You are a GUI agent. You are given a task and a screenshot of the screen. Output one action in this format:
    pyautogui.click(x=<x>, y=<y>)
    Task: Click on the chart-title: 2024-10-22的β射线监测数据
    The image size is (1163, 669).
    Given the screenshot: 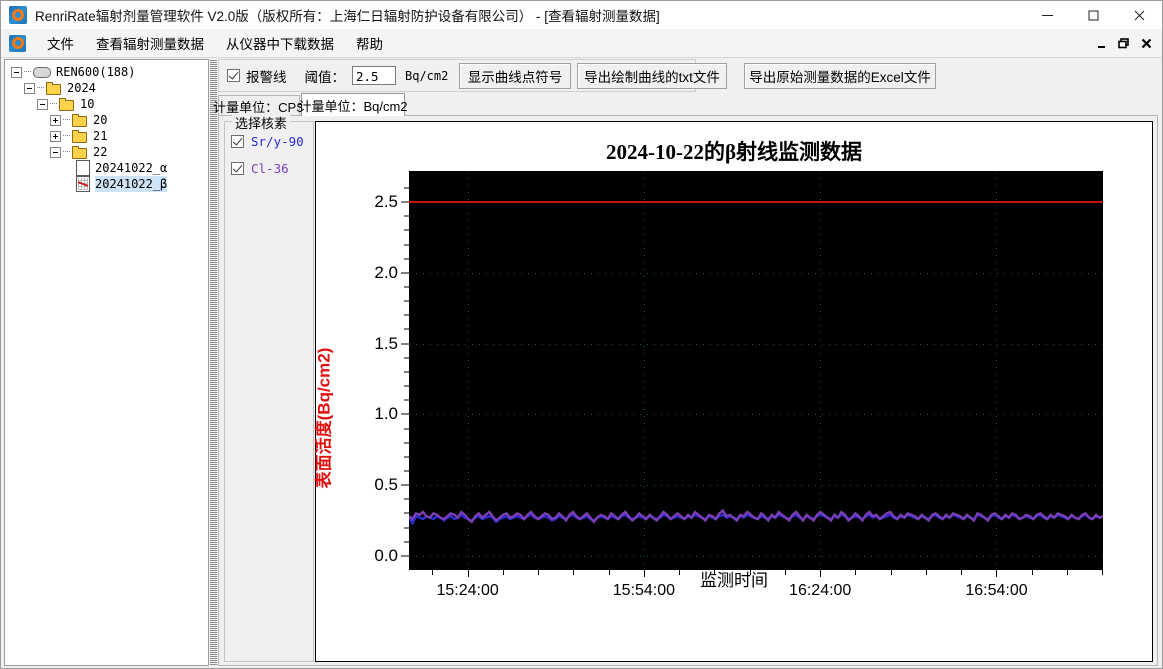 What is the action you would take?
    pyautogui.click(x=734, y=152)
    